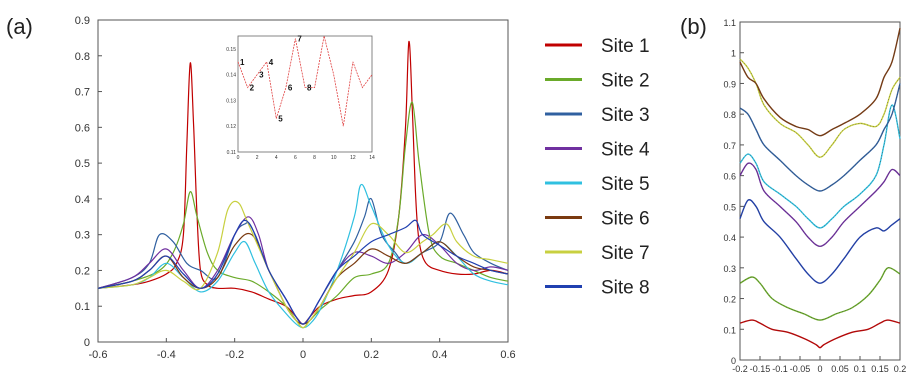 The height and width of the screenshot is (385, 907). I want to click on legend-label: Site 7, so click(625, 253).